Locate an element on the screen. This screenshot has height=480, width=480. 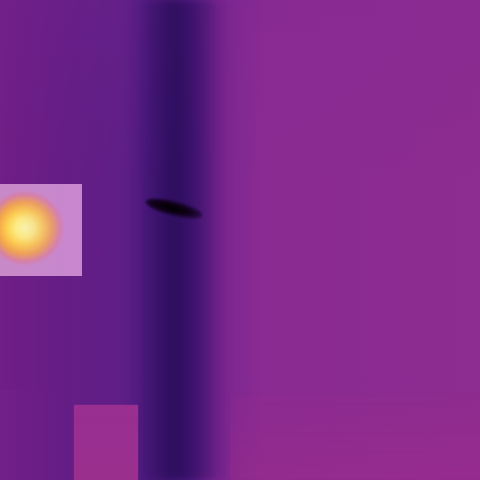
lower-warm-rectangle is located at coordinates (106, 442).